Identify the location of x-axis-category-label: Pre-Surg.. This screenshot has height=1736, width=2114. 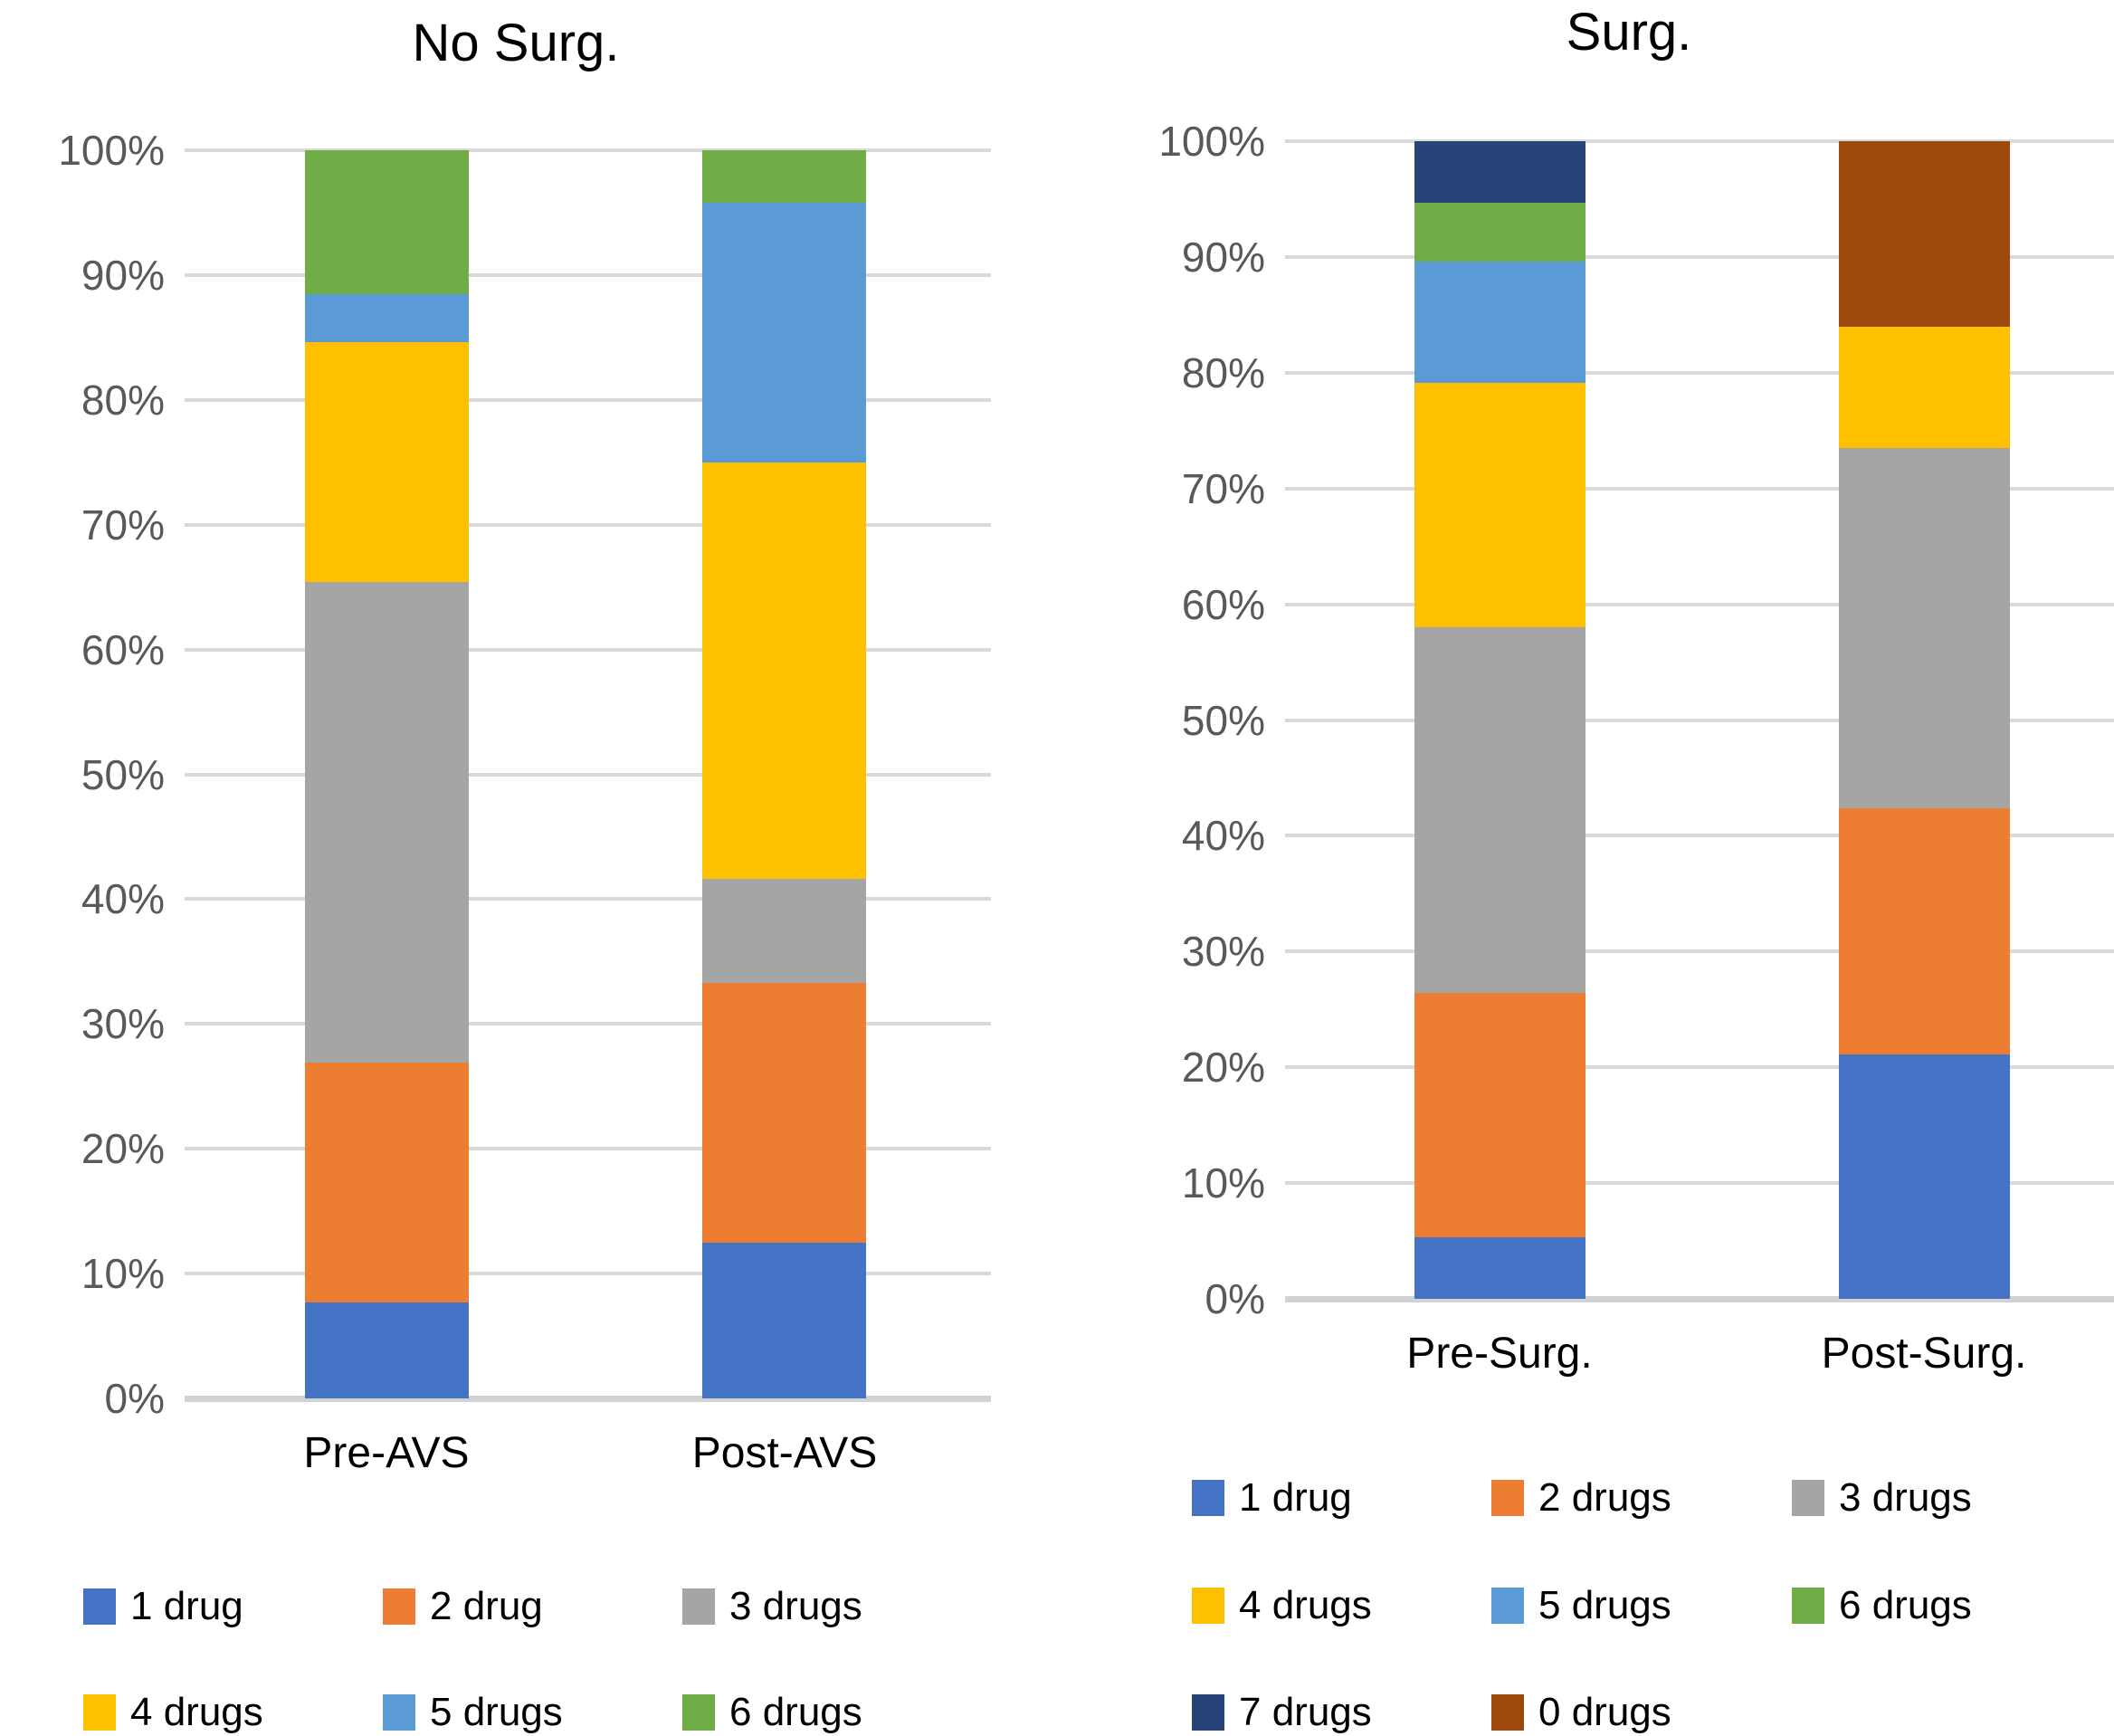
(1499, 1354).